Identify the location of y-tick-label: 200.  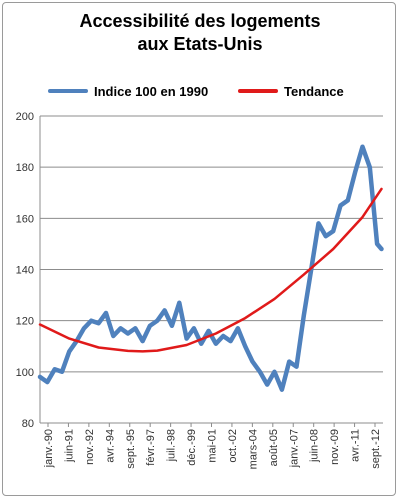
(25, 117).